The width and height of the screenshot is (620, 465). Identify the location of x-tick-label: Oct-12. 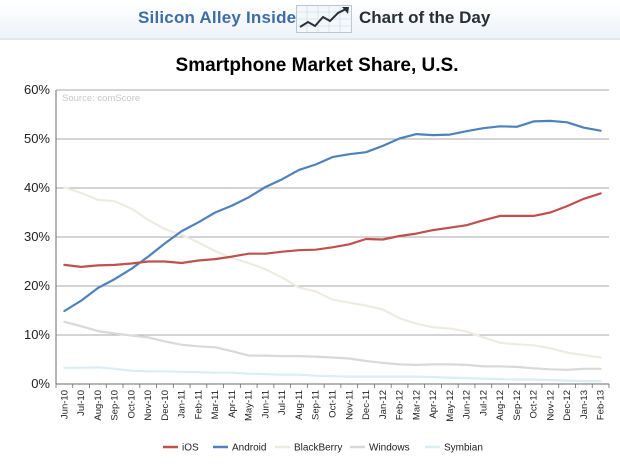
(534, 404).